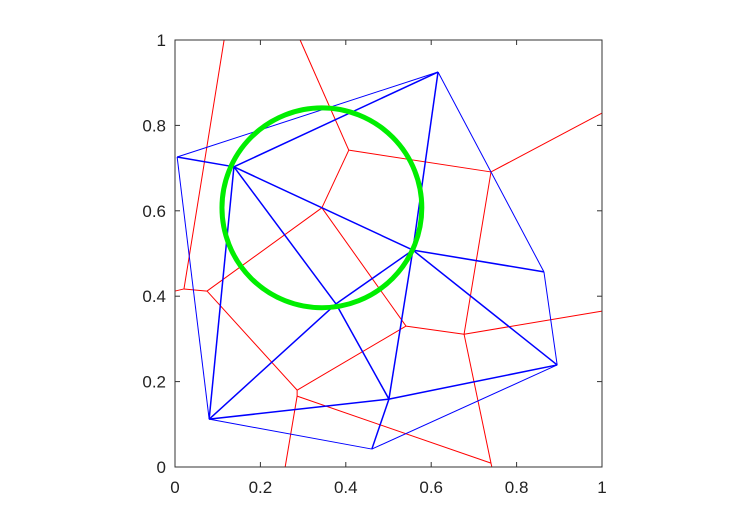 This screenshot has height=530, width=750. I want to click on y-tick-label: 0.8, so click(154, 125).